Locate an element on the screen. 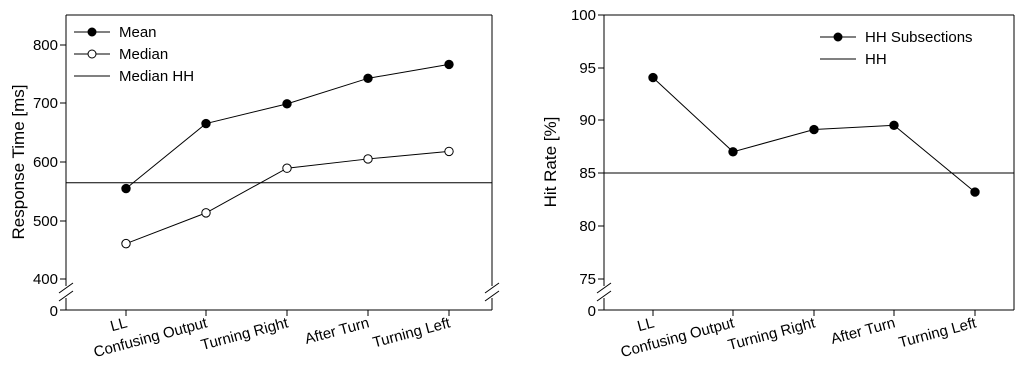 Image resolution: width=1018 pixels, height=378 pixels. y-axis-title-right: Hit Rate [%] is located at coordinates (550, 162).